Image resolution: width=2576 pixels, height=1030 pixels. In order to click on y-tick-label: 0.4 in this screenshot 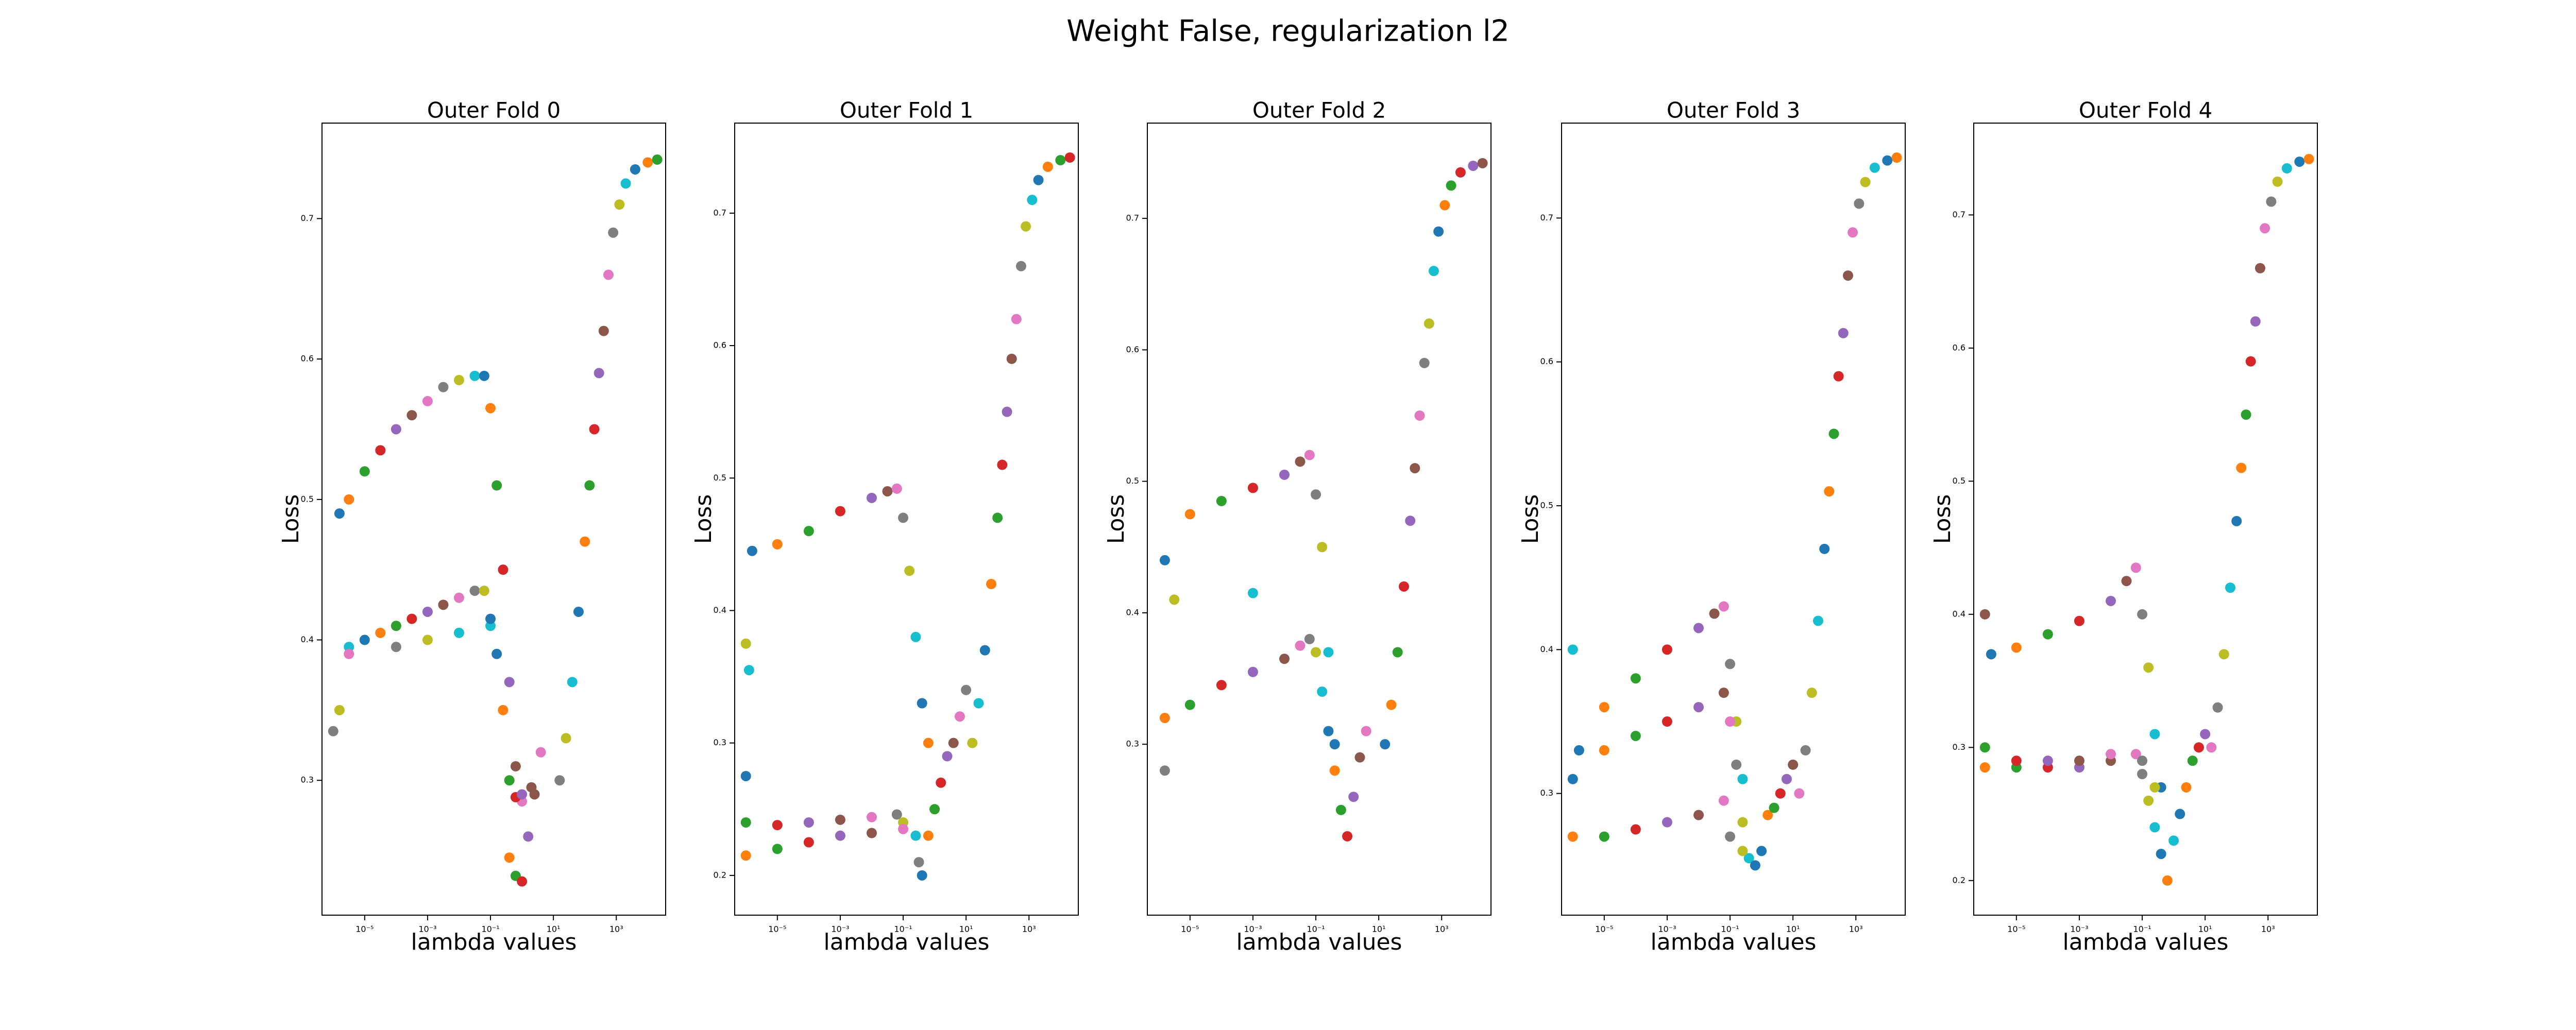, I will do `click(307, 639)`.